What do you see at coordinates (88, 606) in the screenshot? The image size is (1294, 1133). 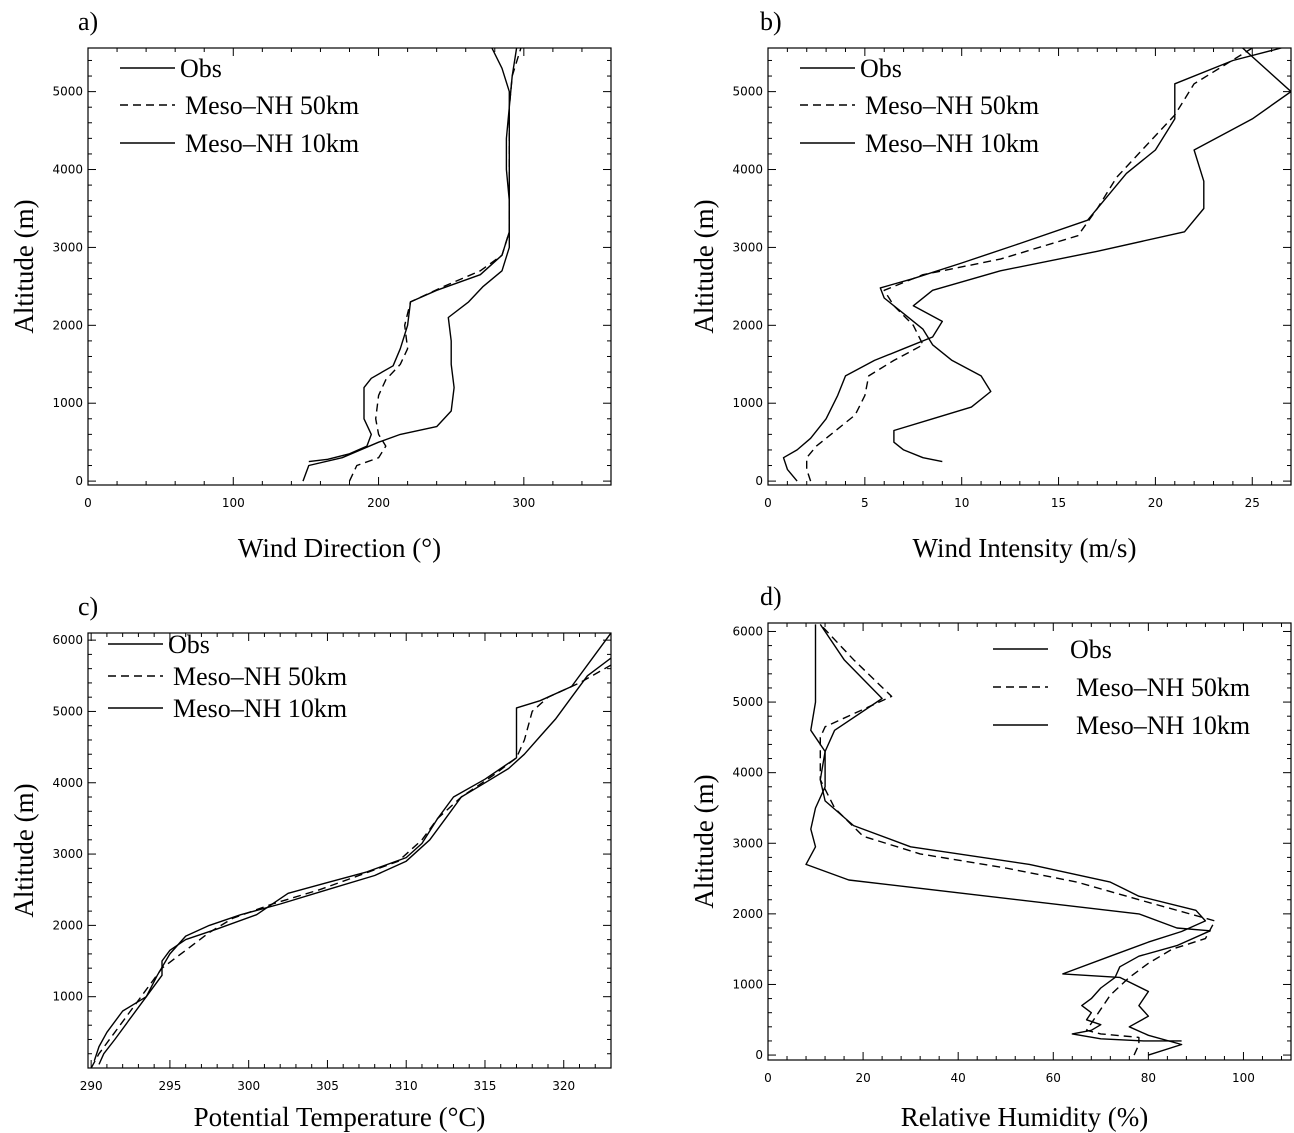 I see `panel-label: c)` at bounding box center [88, 606].